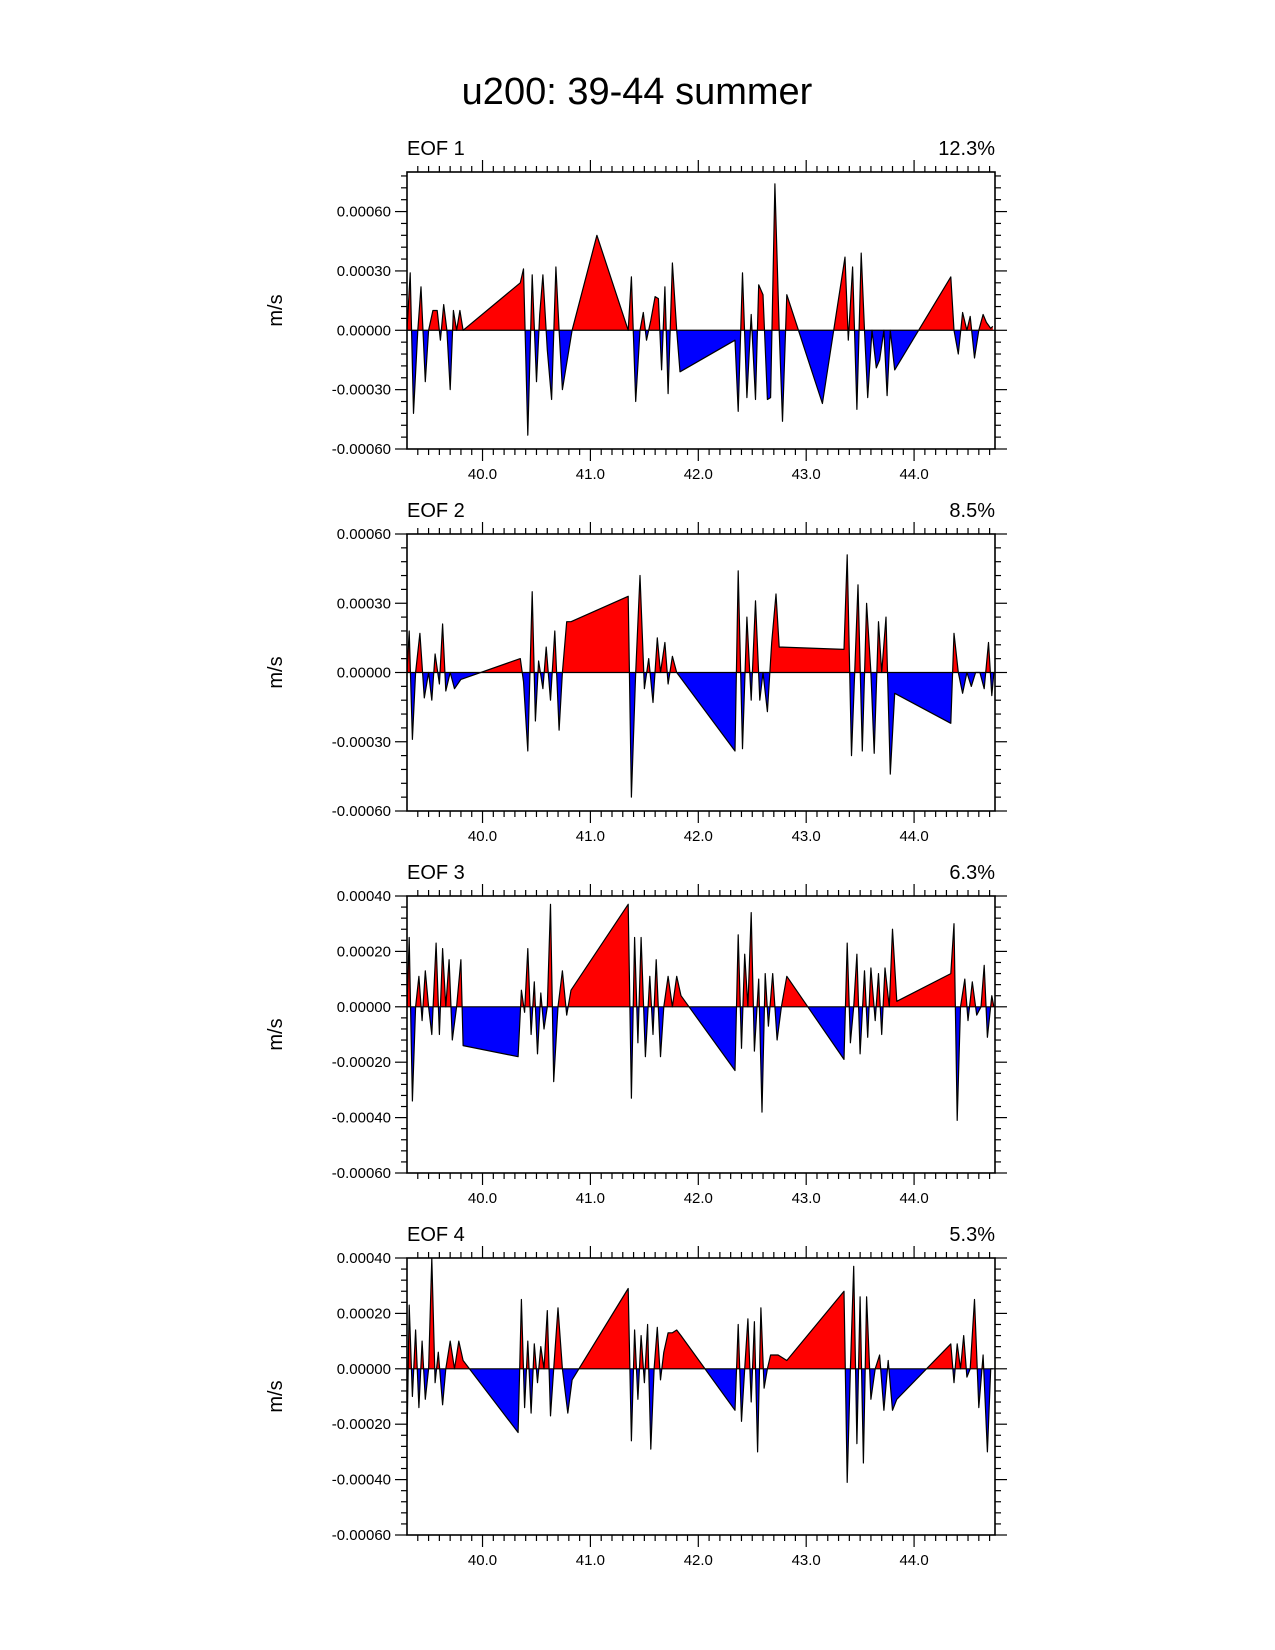 This screenshot has height=1650, width=1275. Describe the element at coordinates (966, 149) in the screenshot. I see `variance-percent: 12.3%` at that location.